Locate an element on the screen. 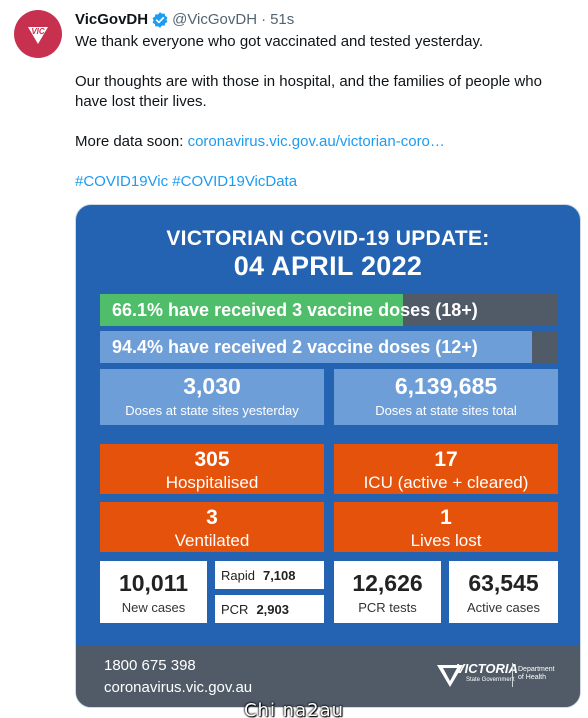  avatar-text: VIC is located at coordinates (38, 31).